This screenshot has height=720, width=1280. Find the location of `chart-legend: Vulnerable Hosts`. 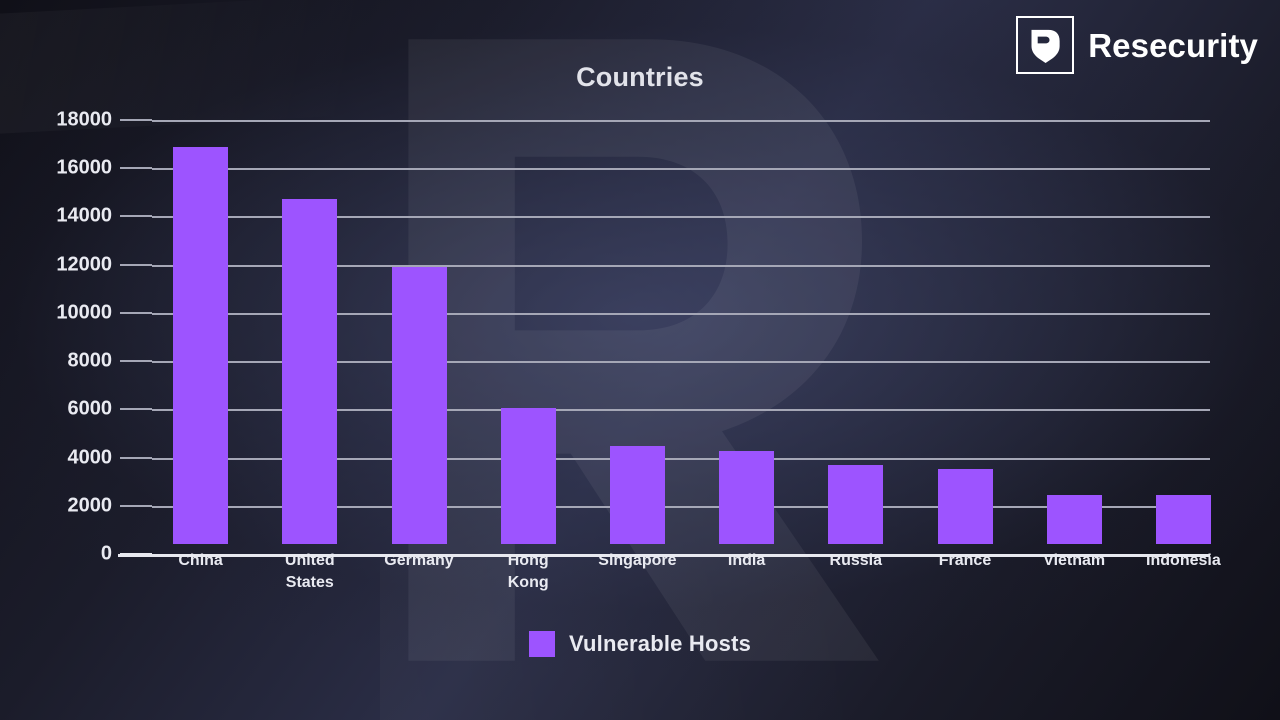

chart-legend: Vulnerable Hosts is located at coordinates (640, 644).